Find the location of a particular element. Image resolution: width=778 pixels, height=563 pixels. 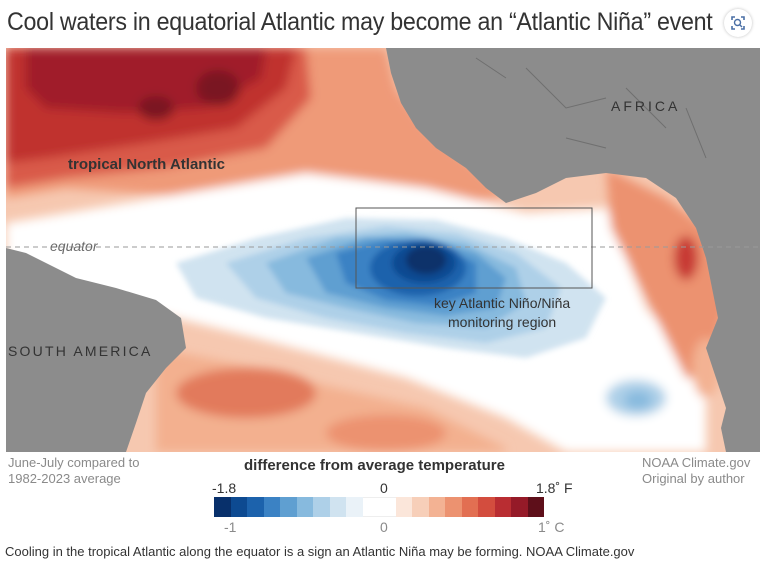

monitoring-region-label: key Atlantic Niño/Niña monitoring region is located at coordinates (502, 313).